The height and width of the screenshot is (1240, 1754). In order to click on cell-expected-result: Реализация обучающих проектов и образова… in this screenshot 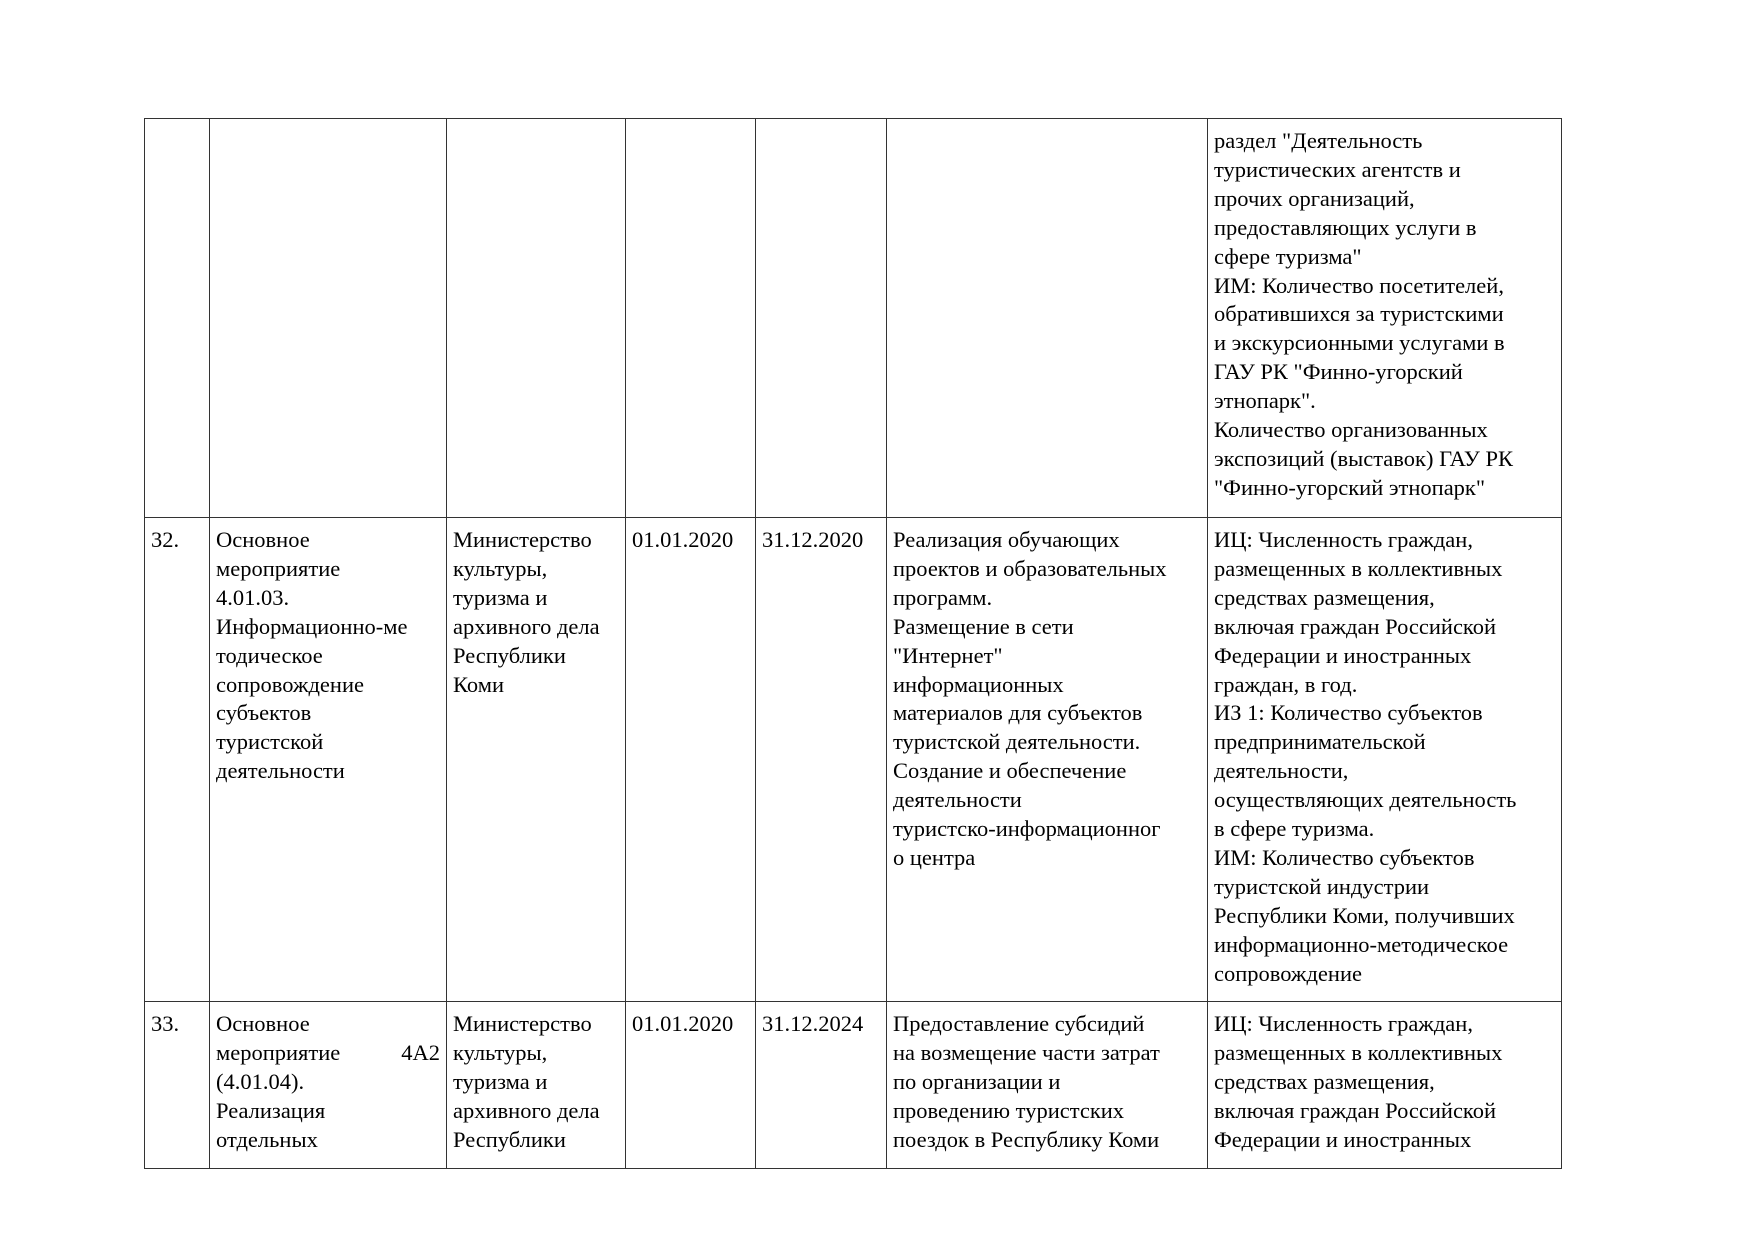, I will do `click(1047, 759)`.